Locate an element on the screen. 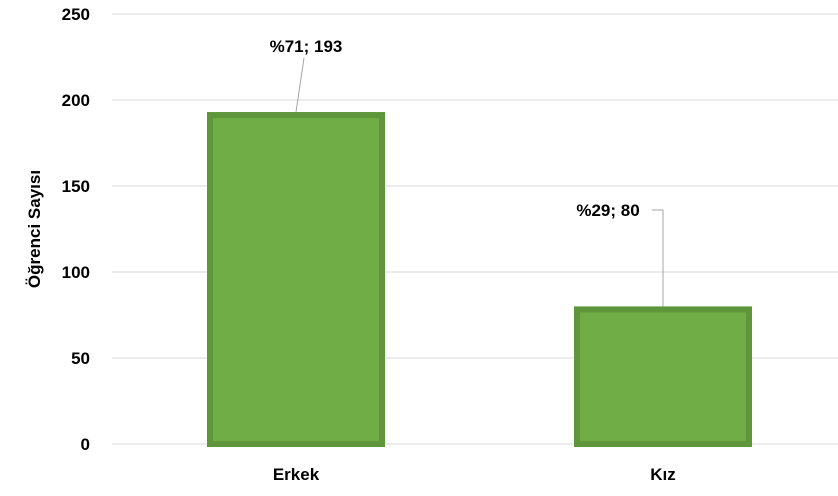  y-axis-label: Öğrenci Sayısı is located at coordinates (34, 229).